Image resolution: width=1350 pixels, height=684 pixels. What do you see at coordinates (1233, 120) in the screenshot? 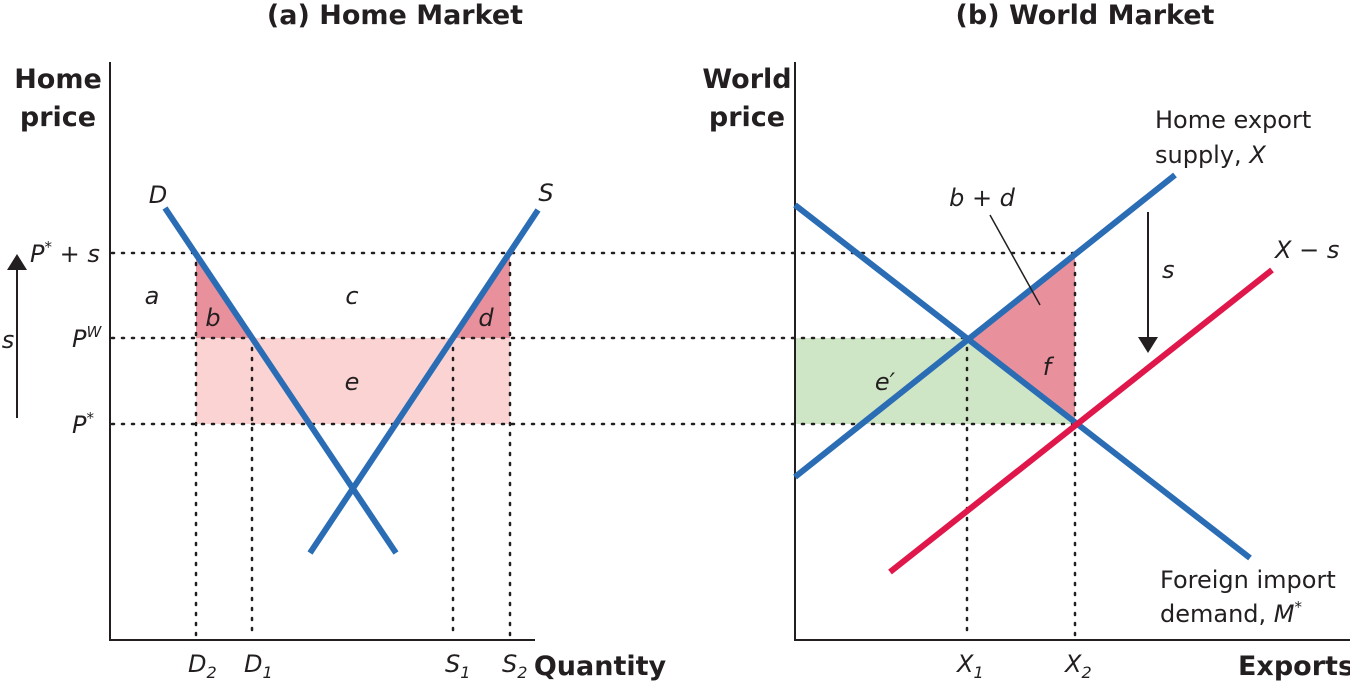
I see `curve-label: Home export` at bounding box center [1233, 120].